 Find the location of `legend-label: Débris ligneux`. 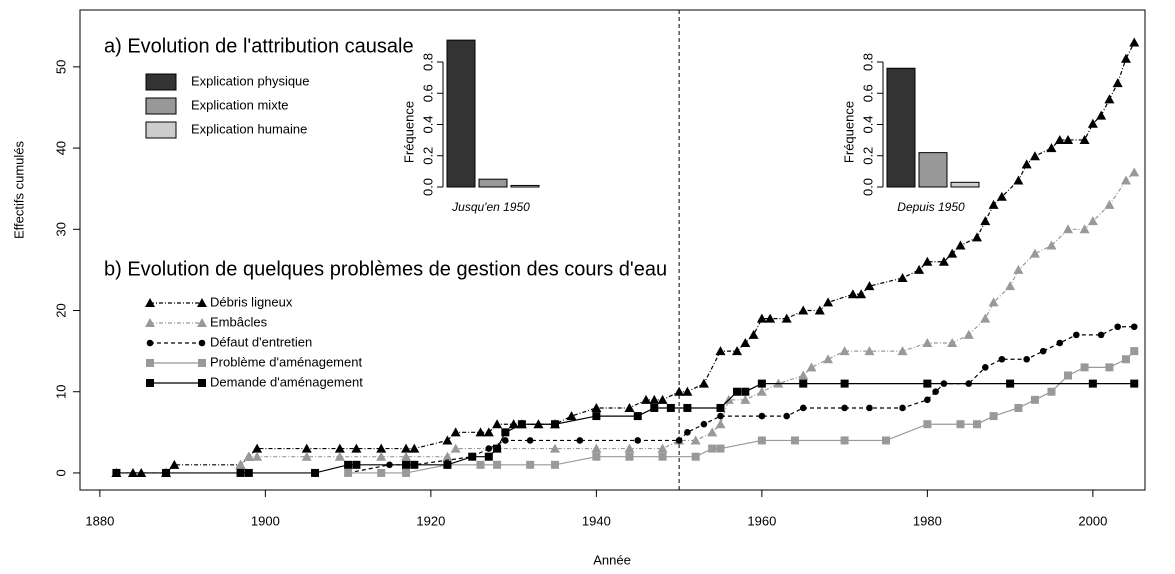

legend-label: Débris ligneux is located at coordinates (251, 301).